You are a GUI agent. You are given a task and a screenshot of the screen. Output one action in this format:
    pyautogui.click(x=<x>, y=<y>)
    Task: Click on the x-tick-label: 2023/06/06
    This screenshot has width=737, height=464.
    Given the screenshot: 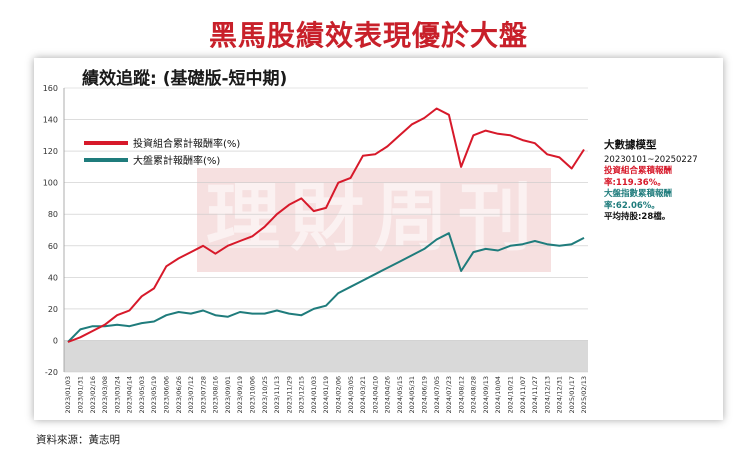 What is the action you would take?
    pyautogui.click(x=166, y=394)
    